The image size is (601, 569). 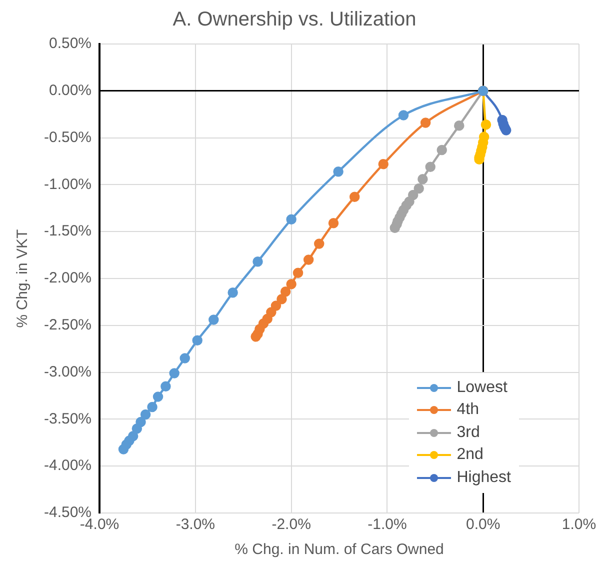 What do you see at coordinates (482, 387) in the screenshot?
I see `legend-label: Lowest` at bounding box center [482, 387].